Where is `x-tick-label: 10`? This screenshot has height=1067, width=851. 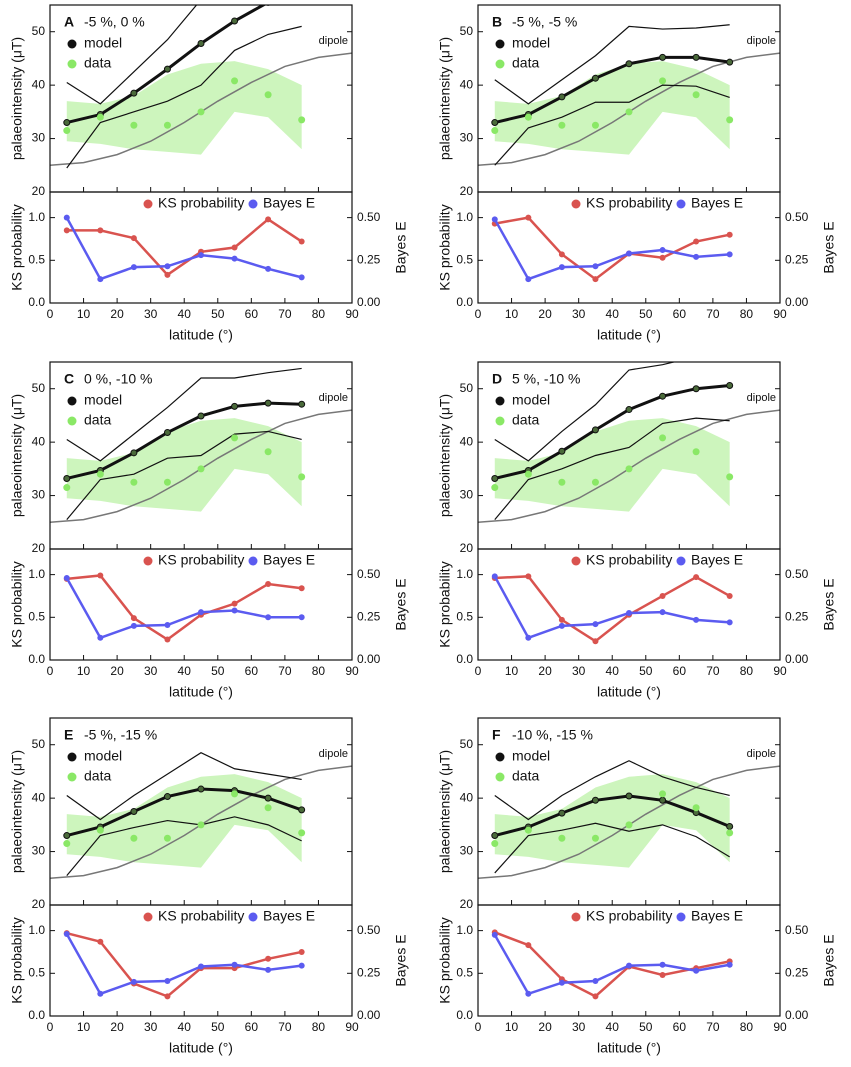 x-tick-label: 10 is located at coordinates (84, 1027).